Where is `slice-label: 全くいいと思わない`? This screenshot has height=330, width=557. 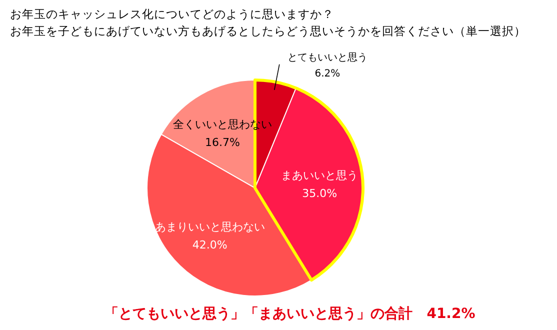 slice-label: 全くいいと思わない is located at coordinates (222, 124).